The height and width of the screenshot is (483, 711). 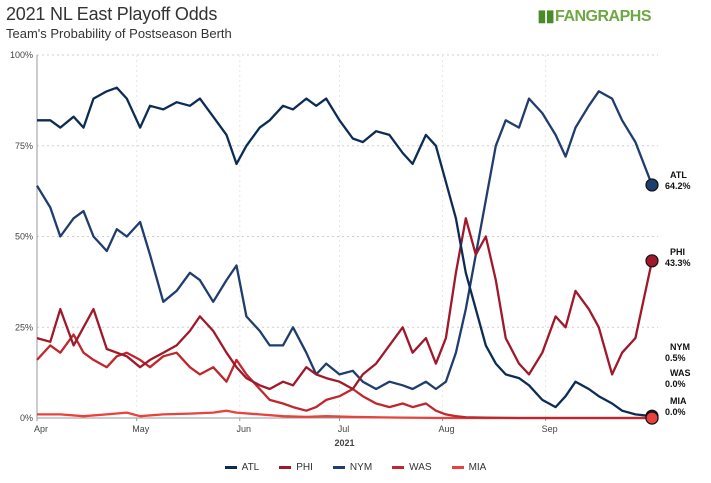 What do you see at coordinates (141, 429) in the screenshot?
I see `x-tick-label: May` at bounding box center [141, 429].